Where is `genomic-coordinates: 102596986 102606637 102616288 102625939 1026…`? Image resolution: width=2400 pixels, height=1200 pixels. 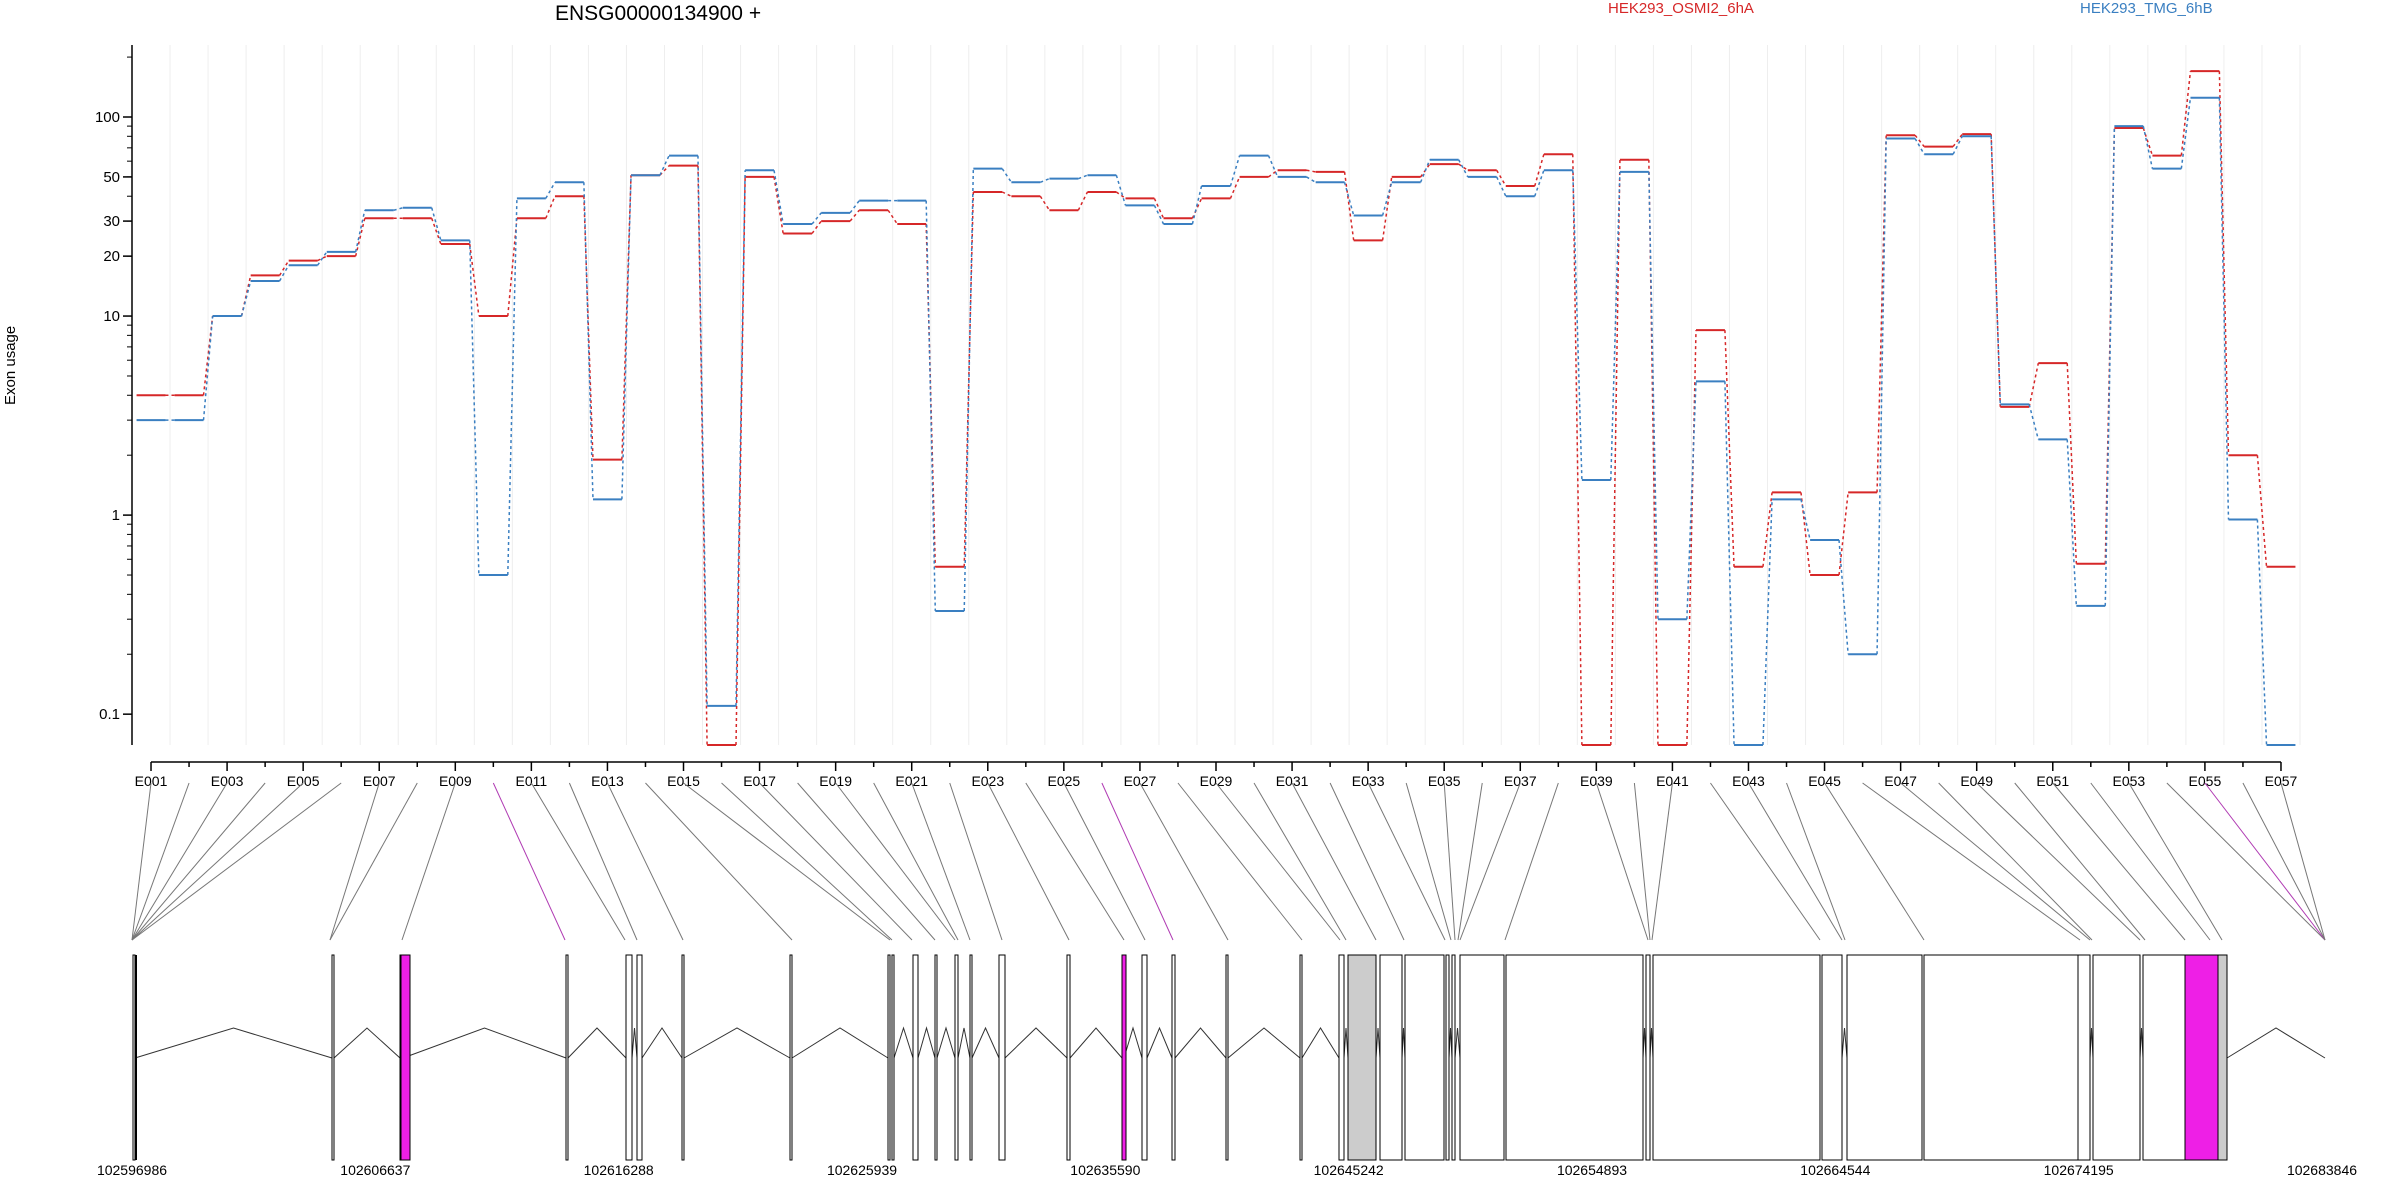
genomic-coordinates: 102596986 102606637 102616288 102625939 1026… is located at coordinates (1227, 1170).